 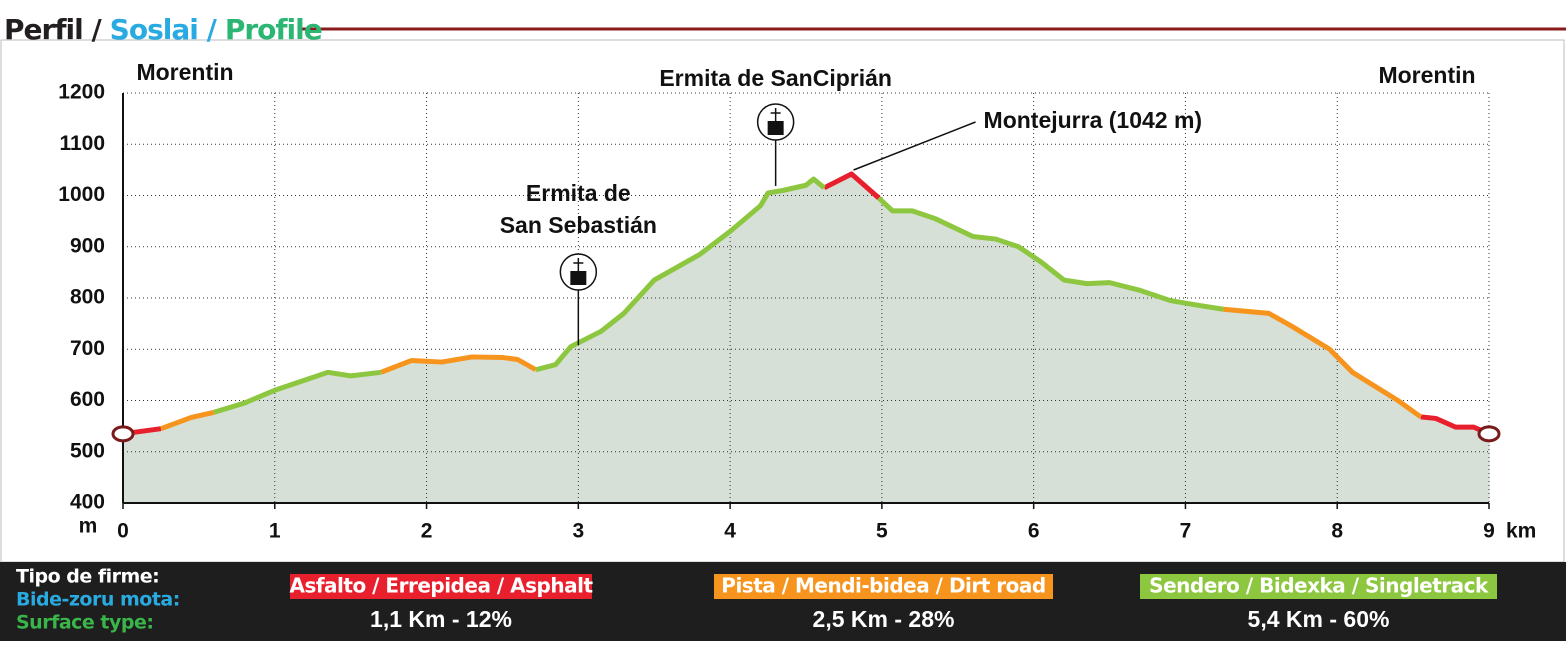 What do you see at coordinates (87, 399) in the screenshot?
I see `y-tick-label: 600` at bounding box center [87, 399].